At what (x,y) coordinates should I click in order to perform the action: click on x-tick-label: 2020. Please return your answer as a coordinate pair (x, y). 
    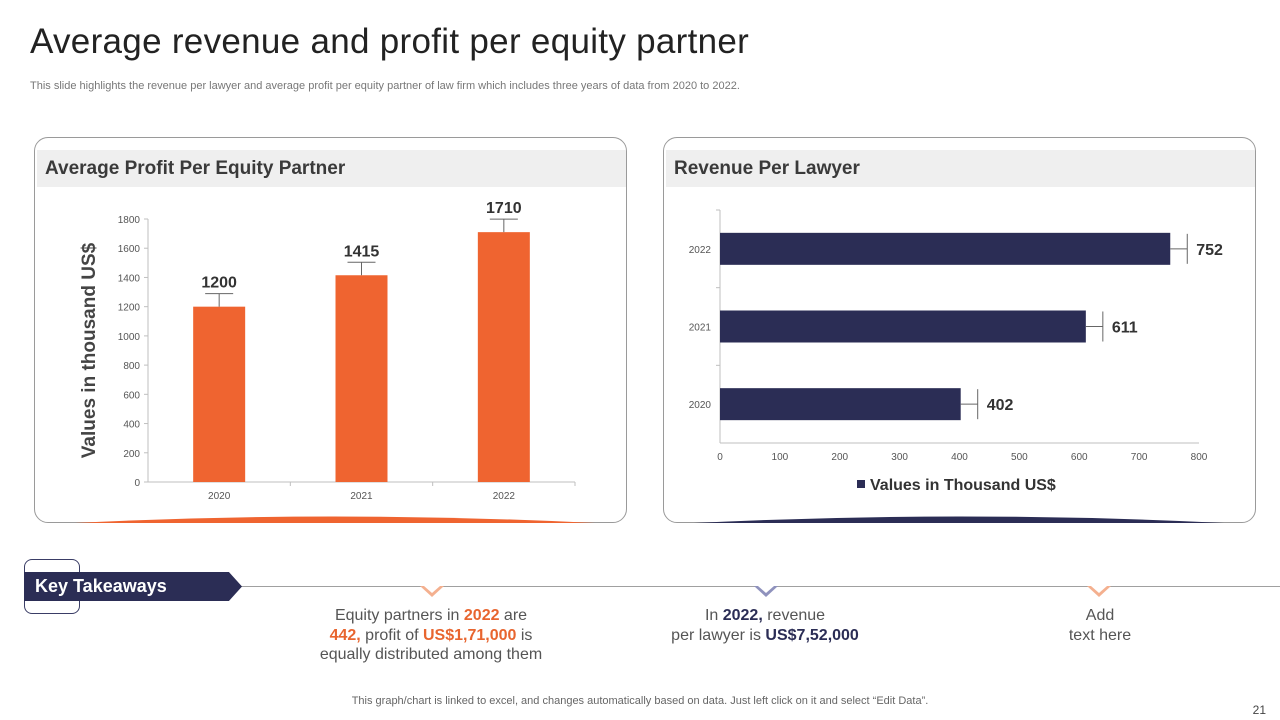
    Looking at the image, I should click on (219, 496).